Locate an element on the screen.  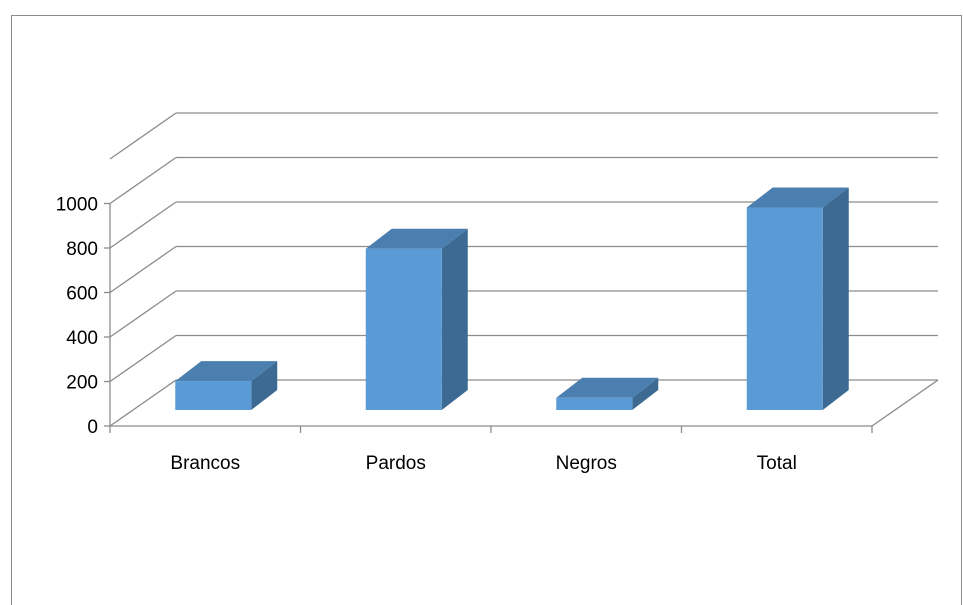
y-tick-label: 0 is located at coordinates (92, 427).